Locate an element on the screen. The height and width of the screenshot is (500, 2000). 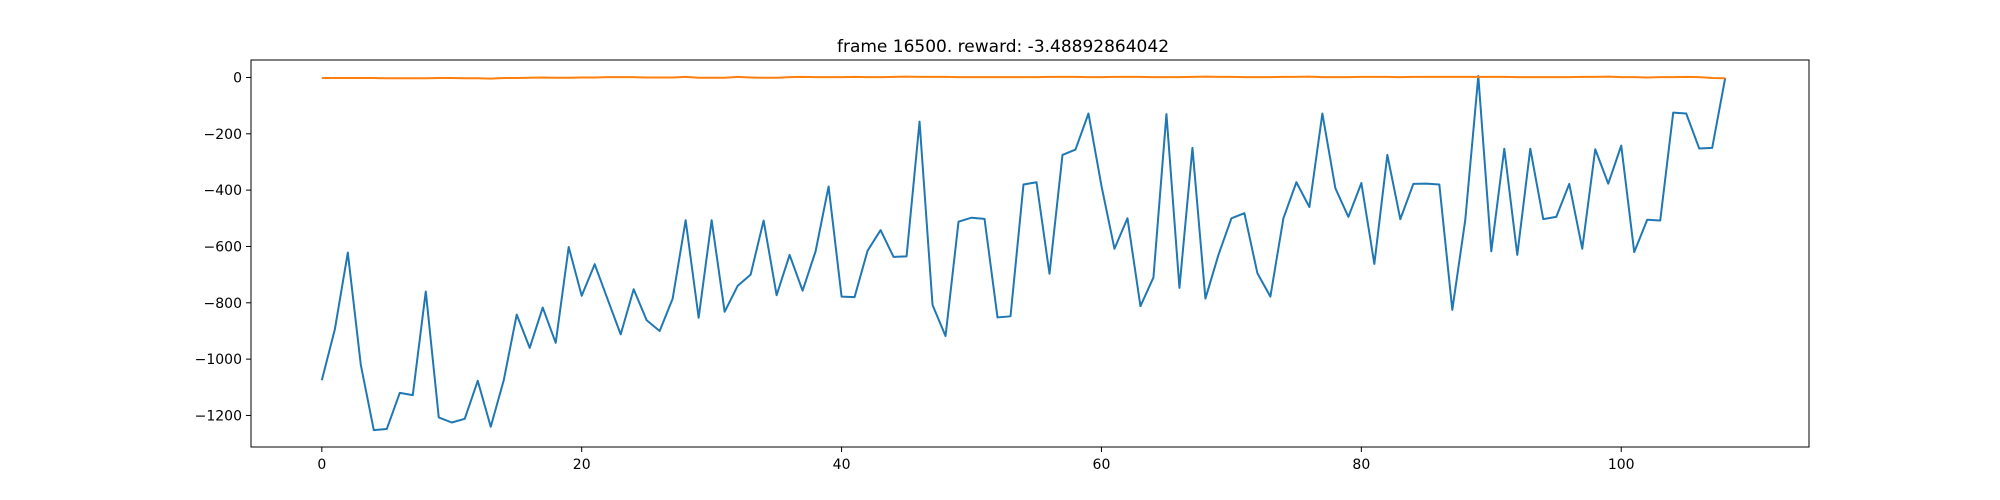
y-tick-label: 0 is located at coordinates (237, 78).